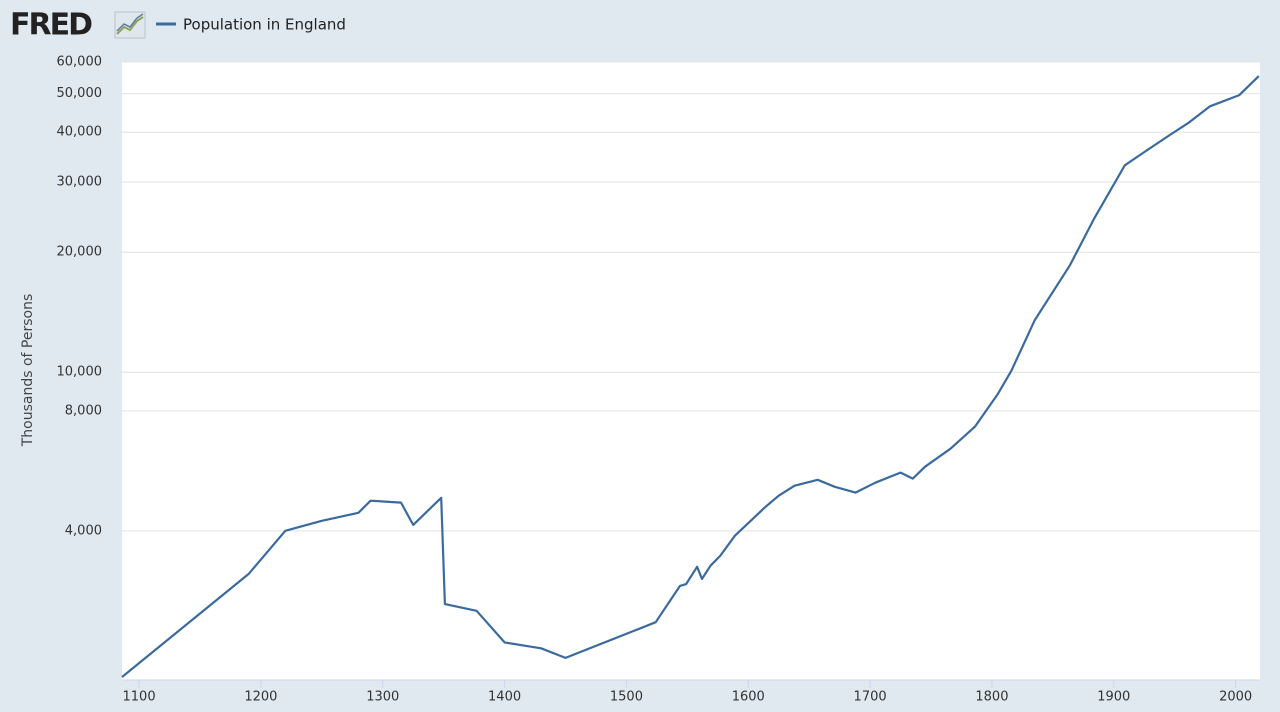 The image size is (1280, 712). What do you see at coordinates (80, 93) in the screenshot?
I see `y-tick-label: 50,000` at bounding box center [80, 93].